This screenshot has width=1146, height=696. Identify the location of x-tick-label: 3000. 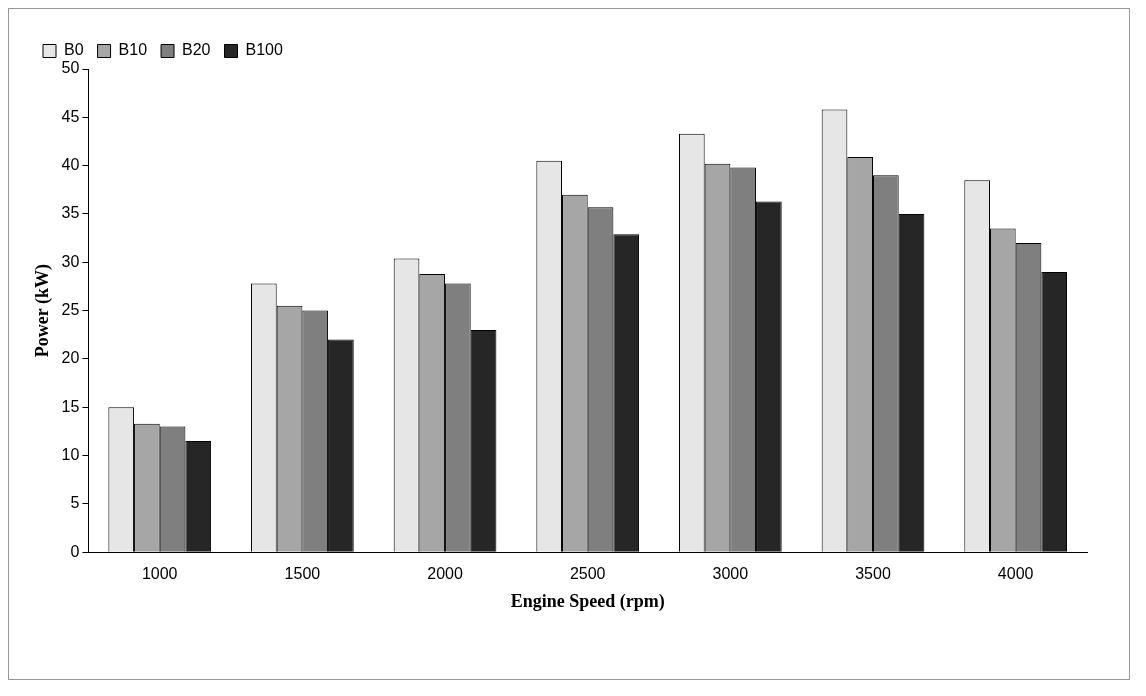
(730, 574).